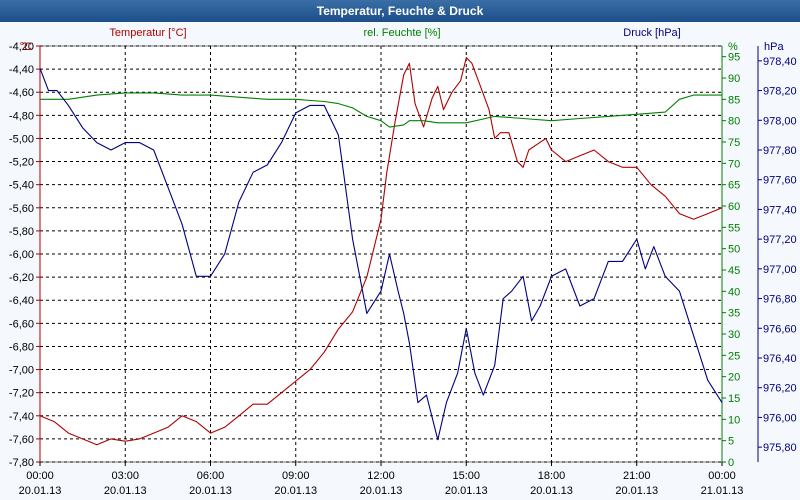  What do you see at coordinates (780, 210) in the screenshot?
I see `pressure-tick-label: 977,40` at bounding box center [780, 210].